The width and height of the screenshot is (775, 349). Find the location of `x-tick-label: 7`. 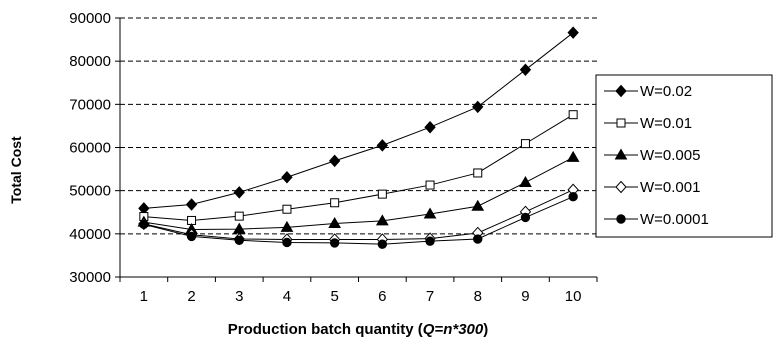

x-tick-label: 7 is located at coordinates (430, 296).